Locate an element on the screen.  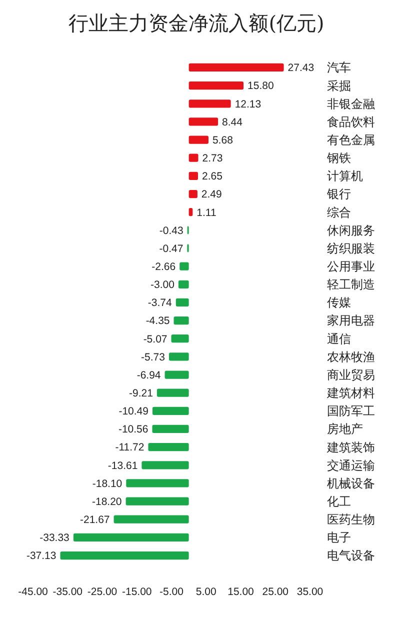
x-tick-label: -35.00 is located at coordinates (67, 592).